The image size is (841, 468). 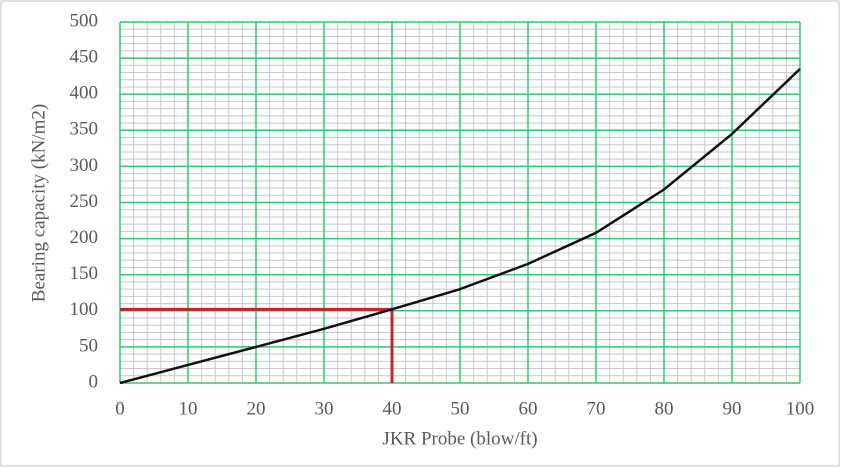 What do you see at coordinates (84, 309) in the screenshot?
I see `y-tick-label: 100` at bounding box center [84, 309].